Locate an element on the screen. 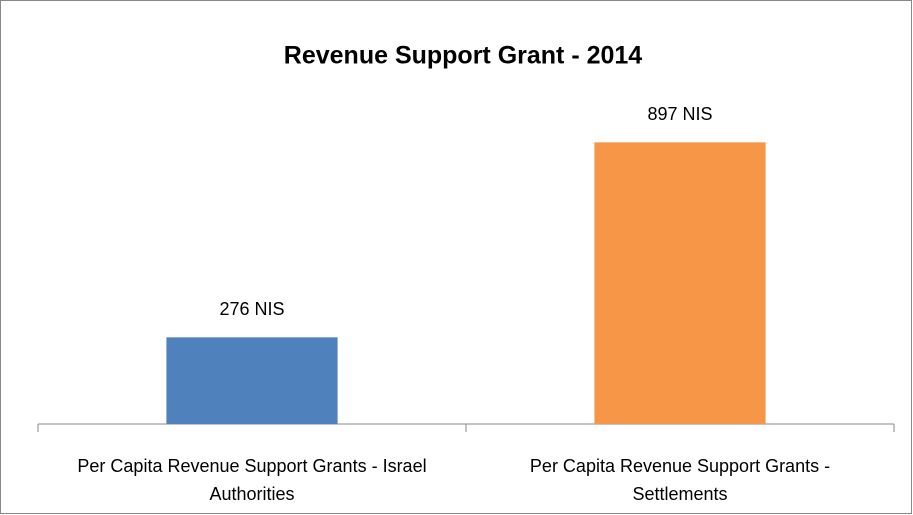 The width and height of the screenshot is (913, 515). data-label: 276 NIS is located at coordinates (251, 309).